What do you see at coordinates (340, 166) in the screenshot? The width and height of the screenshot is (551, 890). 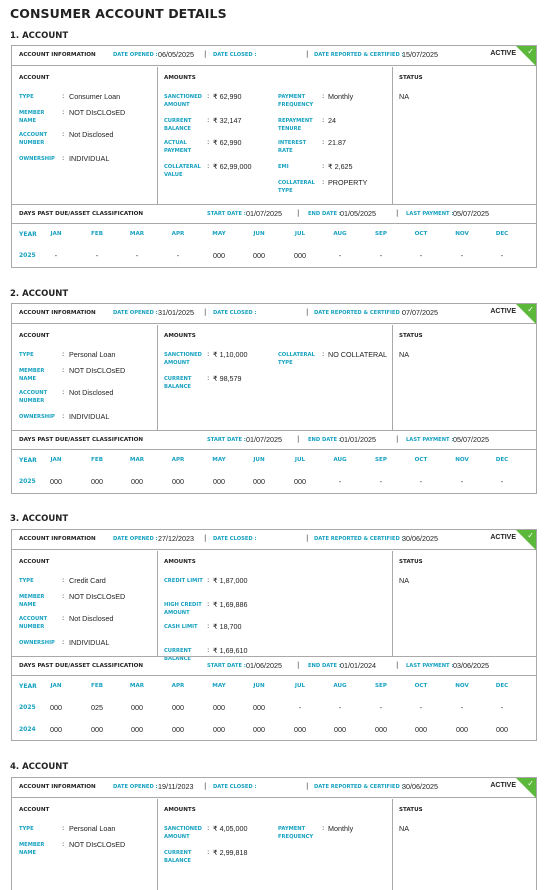 I see `amount-value: ₹ 2,625` at bounding box center [340, 166].